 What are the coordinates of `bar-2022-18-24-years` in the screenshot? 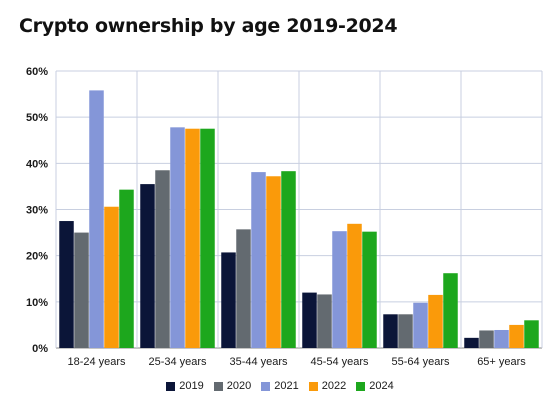 It's located at (111, 277).